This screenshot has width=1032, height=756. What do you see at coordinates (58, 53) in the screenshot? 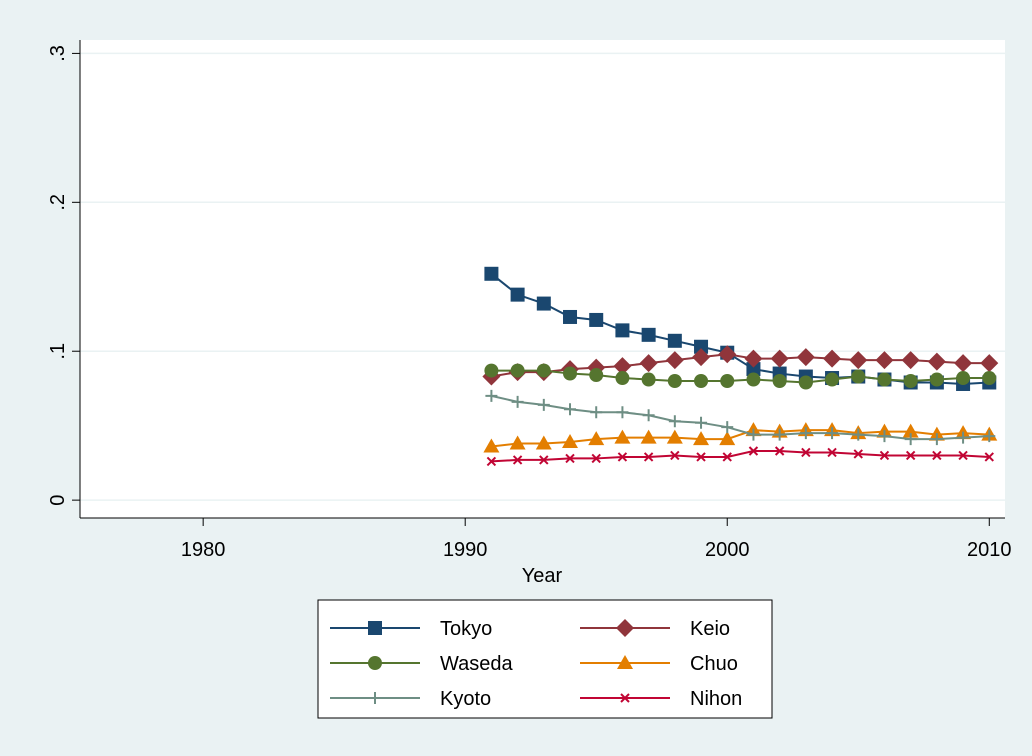
I see `y-tick-label: .3` at bounding box center [58, 53].